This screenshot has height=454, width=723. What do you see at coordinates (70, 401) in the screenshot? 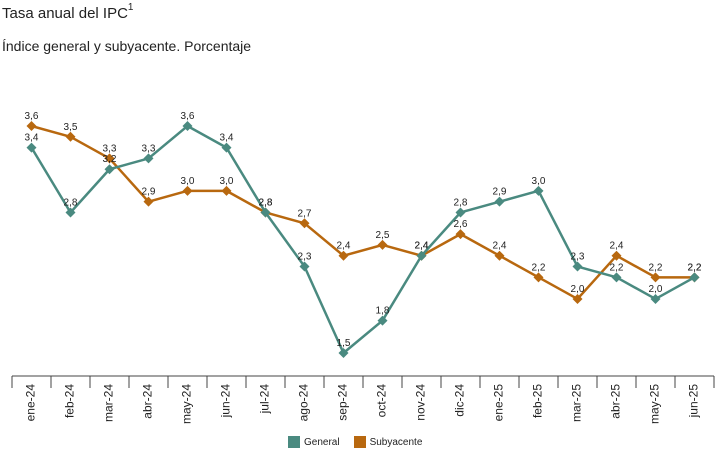
I see `x-tick-label: feb-24` at bounding box center [70, 401].